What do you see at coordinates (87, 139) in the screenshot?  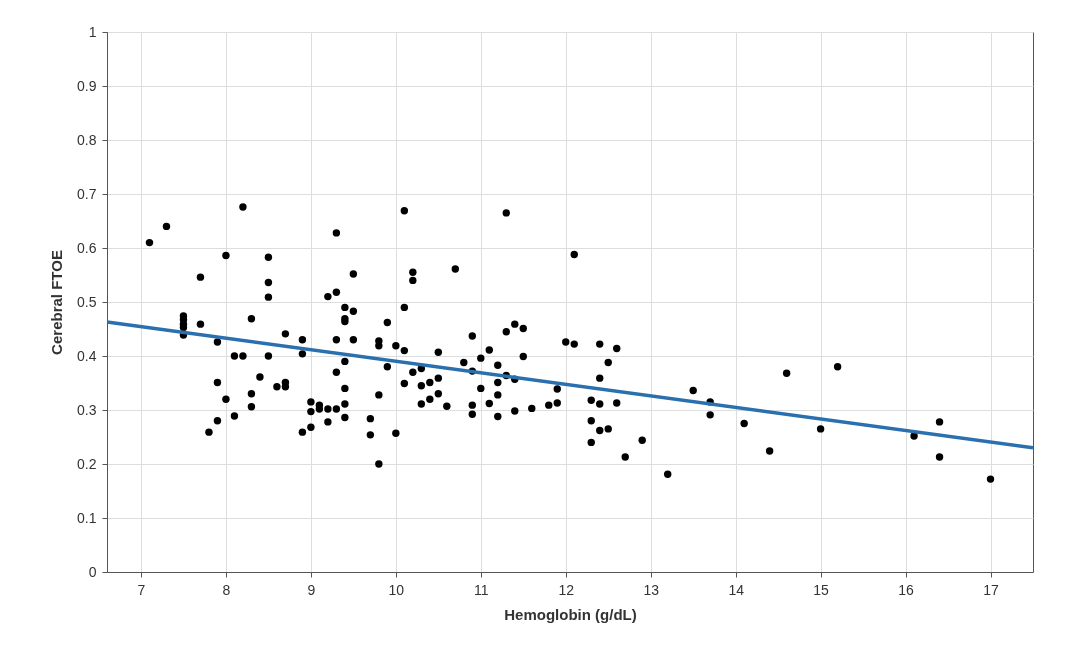 I see `y-tick-label: 0.8` at bounding box center [87, 139].